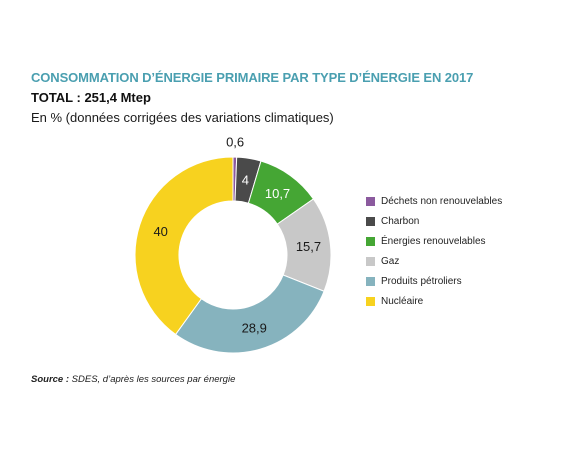 This screenshot has width=580, height=471. I want to click on legend-label: Énergies renouvelables, so click(433, 241).